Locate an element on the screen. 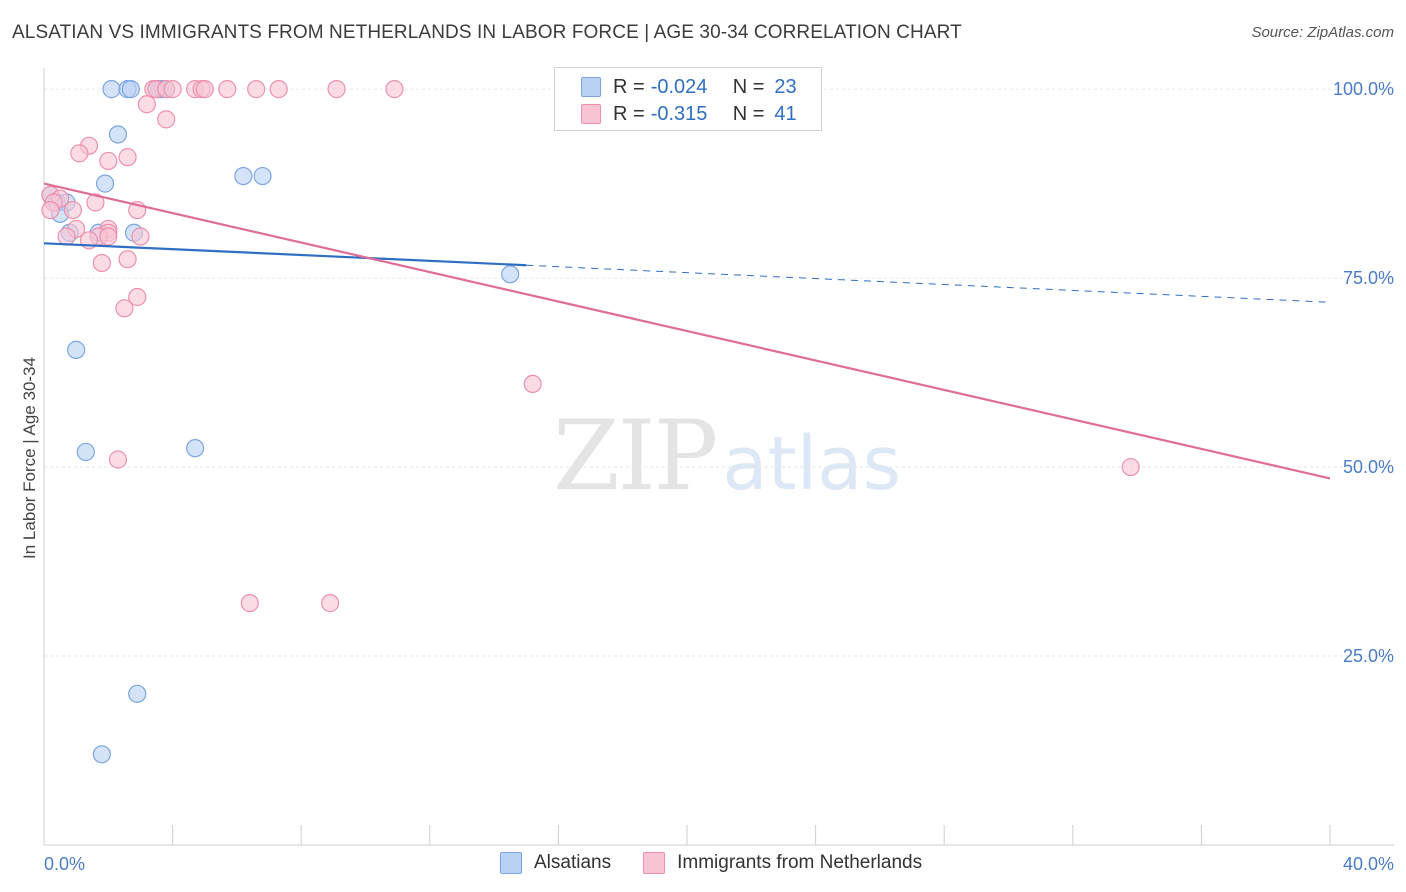 Image resolution: width=1406 pixels, height=892 pixels. x-tick-label: 0.0% is located at coordinates (64, 864).